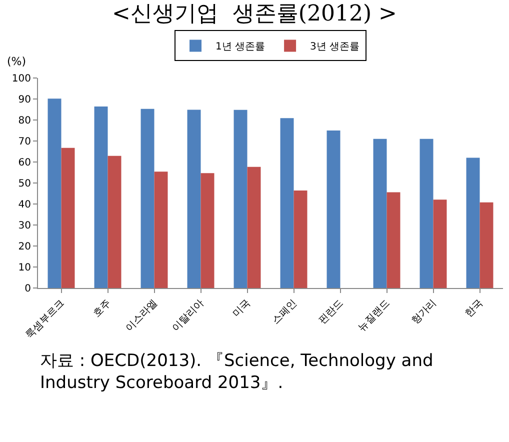 The width and height of the screenshot is (509, 442). Describe the element at coordinates (474, 309) in the screenshot. I see `x-tick-label: 한국` at that location.